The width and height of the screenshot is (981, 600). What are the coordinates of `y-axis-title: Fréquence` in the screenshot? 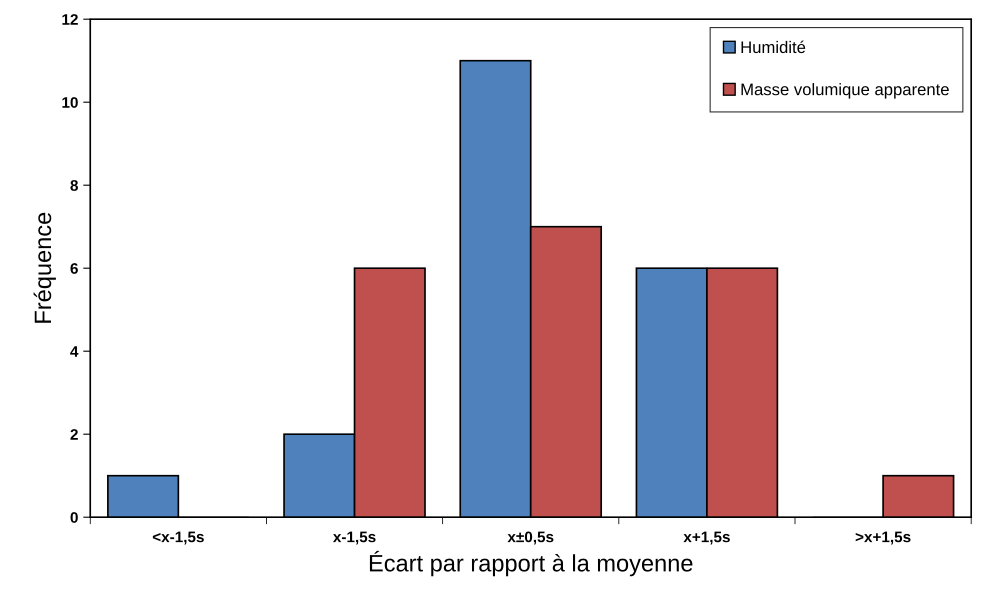 It's located at (45, 267).